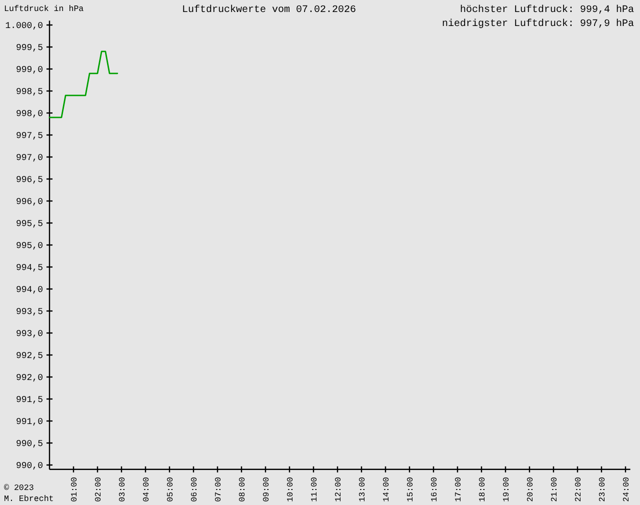 This screenshot has height=505, width=640. What do you see at coordinates (547, 10) in the screenshot?
I see `text: höchster Luftdruck: 999,4 hPa` at bounding box center [547, 10].